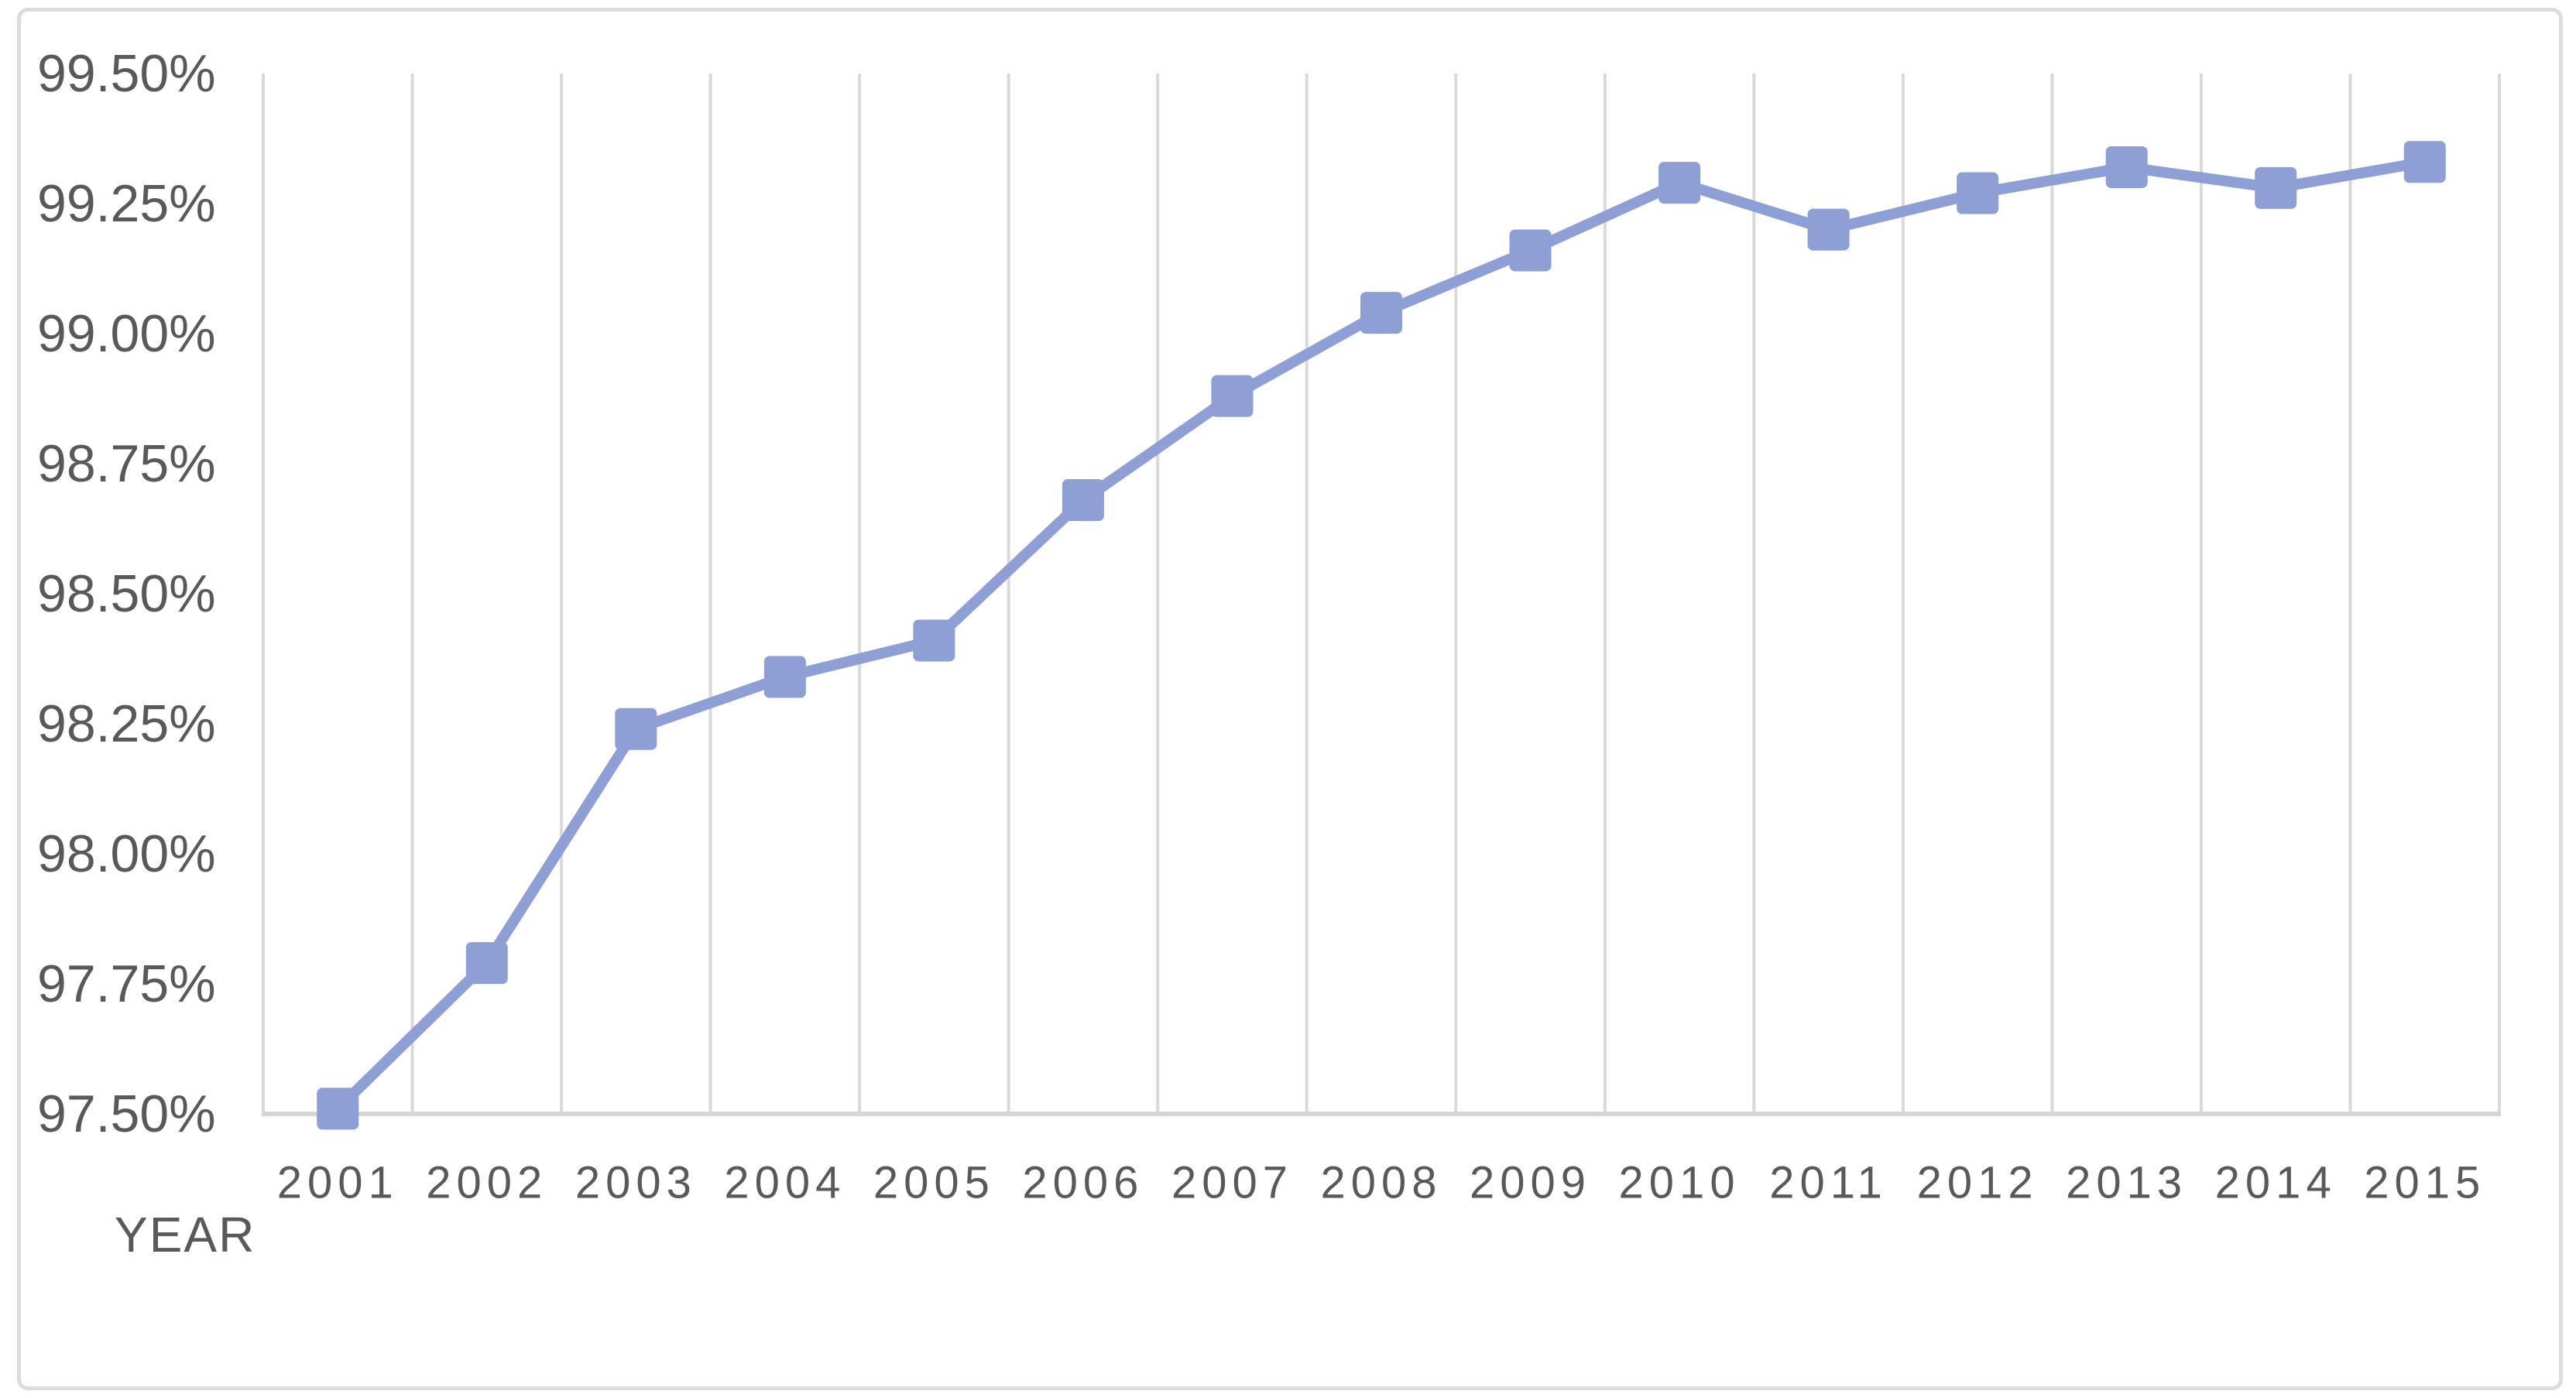 This screenshot has width=2576, height=1398. What do you see at coordinates (1680, 1183) in the screenshot?
I see `x-axis-tick-label: 2010` at bounding box center [1680, 1183].